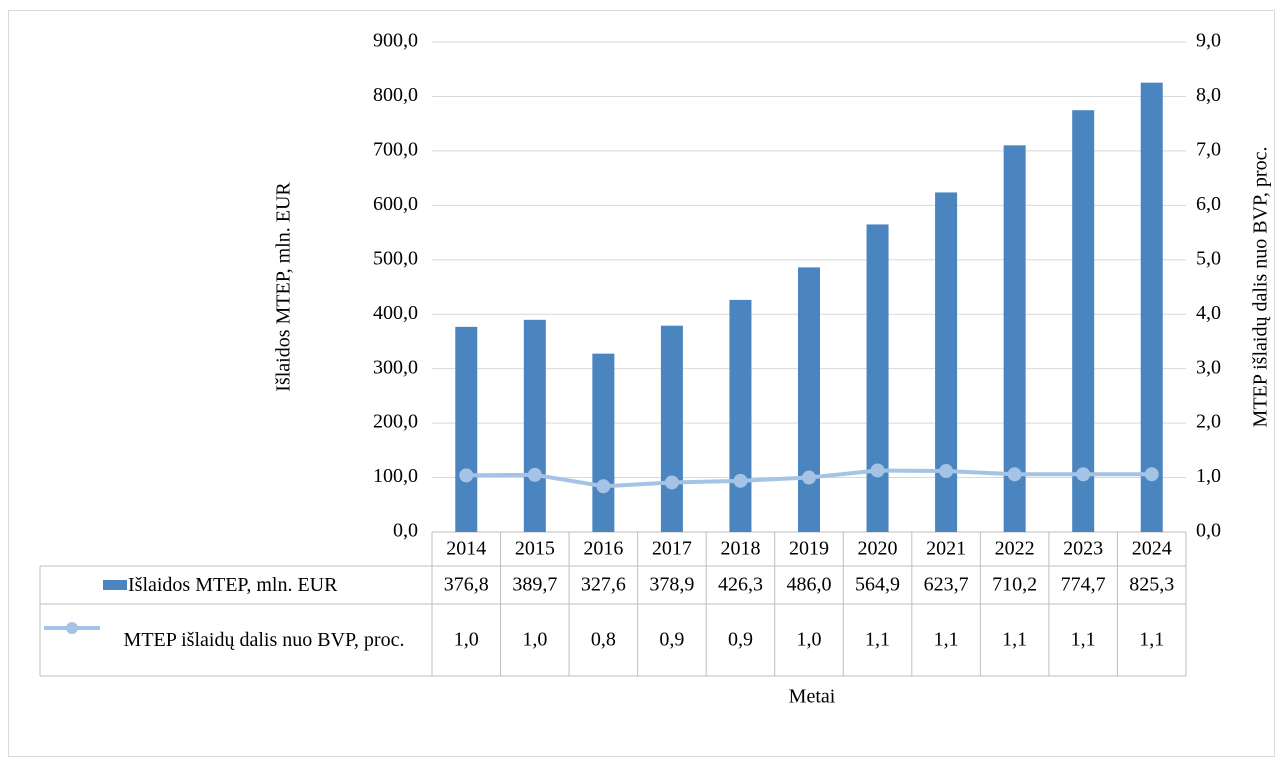  I want to click on y2-tick-label: 0,0, so click(1208, 531).